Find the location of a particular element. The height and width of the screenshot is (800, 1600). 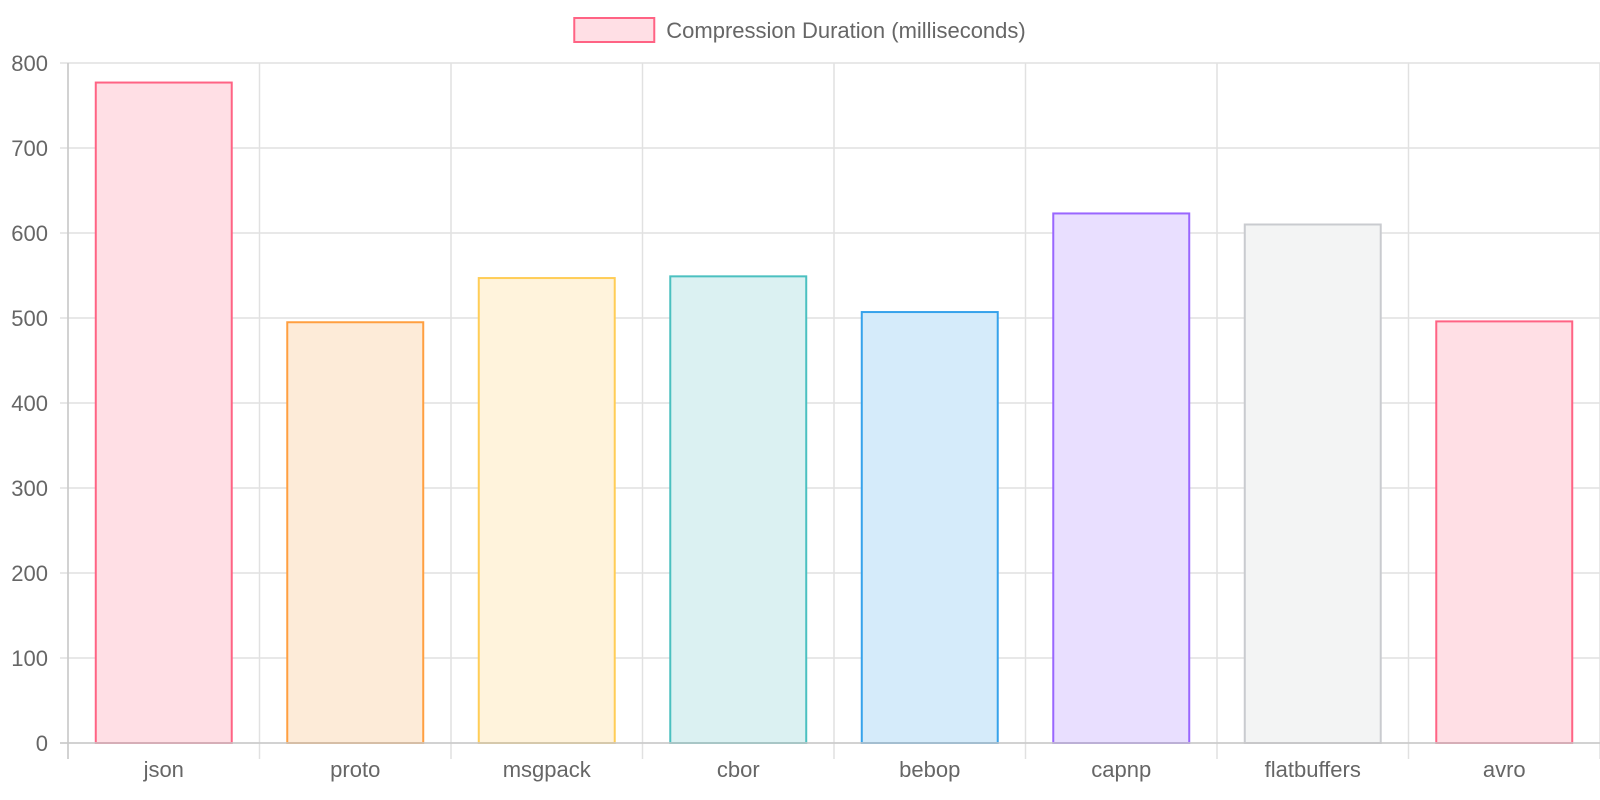

x-tick-label: bebop is located at coordinates (929, 769).